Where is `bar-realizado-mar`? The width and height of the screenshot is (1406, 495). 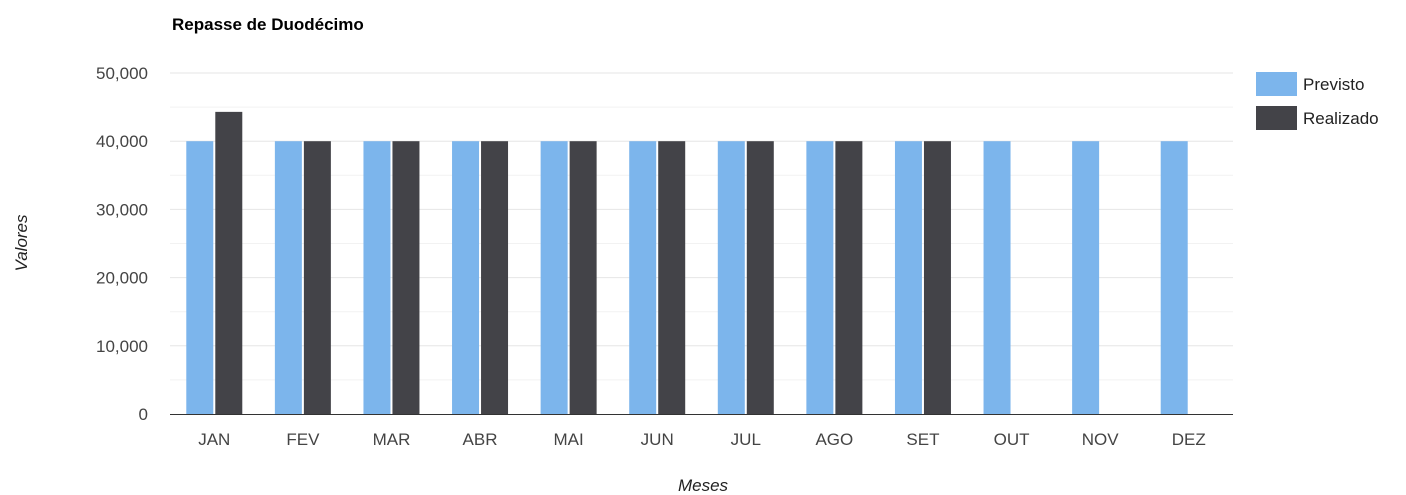 bar-realizado-mar is located at coordinates (406, 277).